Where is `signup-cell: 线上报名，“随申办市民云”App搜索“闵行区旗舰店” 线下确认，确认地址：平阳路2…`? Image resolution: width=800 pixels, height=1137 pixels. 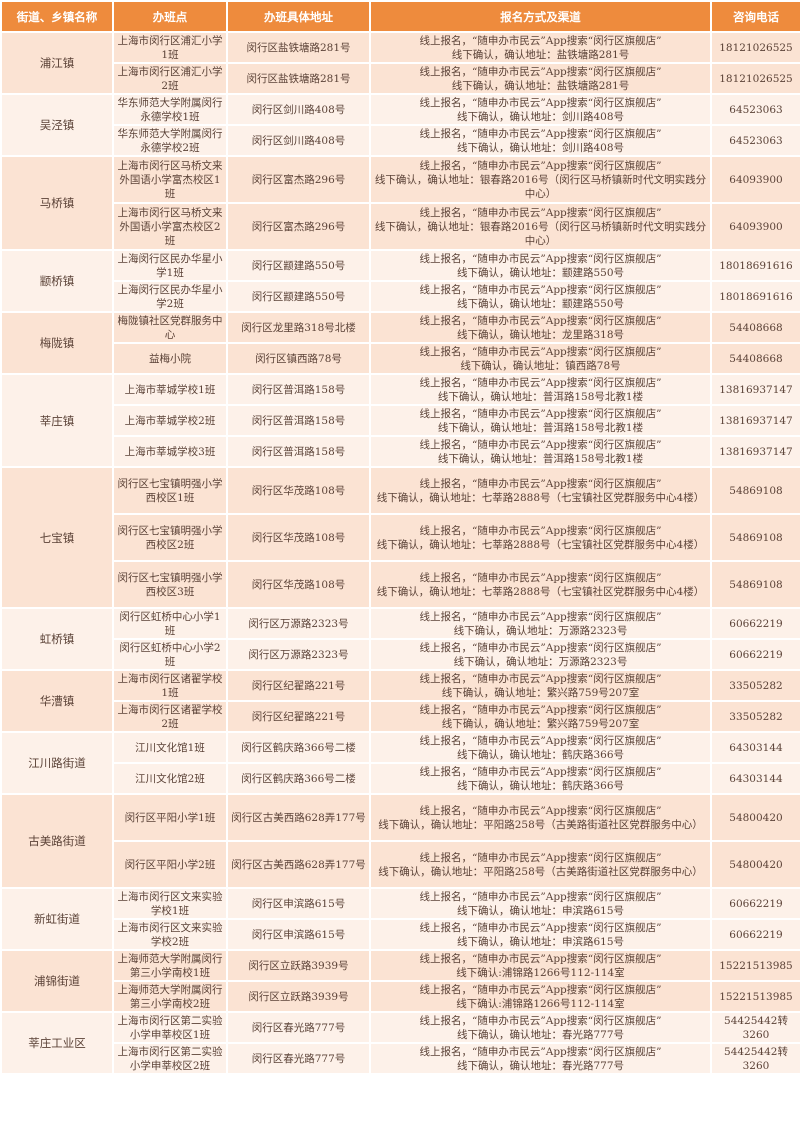
signup-cell: 线上报名，“随申办市民云”App搜索“闵行区旗舰店” 线下确认，确认地址：平阳路2… is located at coordinates (540, 817).